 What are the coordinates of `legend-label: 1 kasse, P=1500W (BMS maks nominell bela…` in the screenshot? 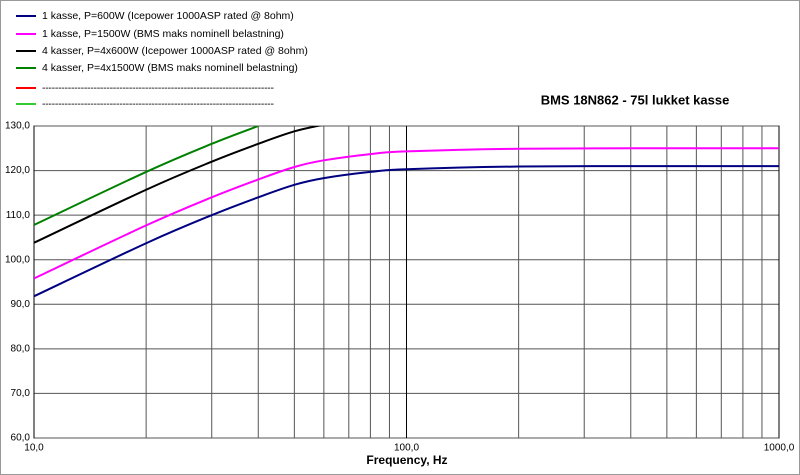 It's located at (163, 34).